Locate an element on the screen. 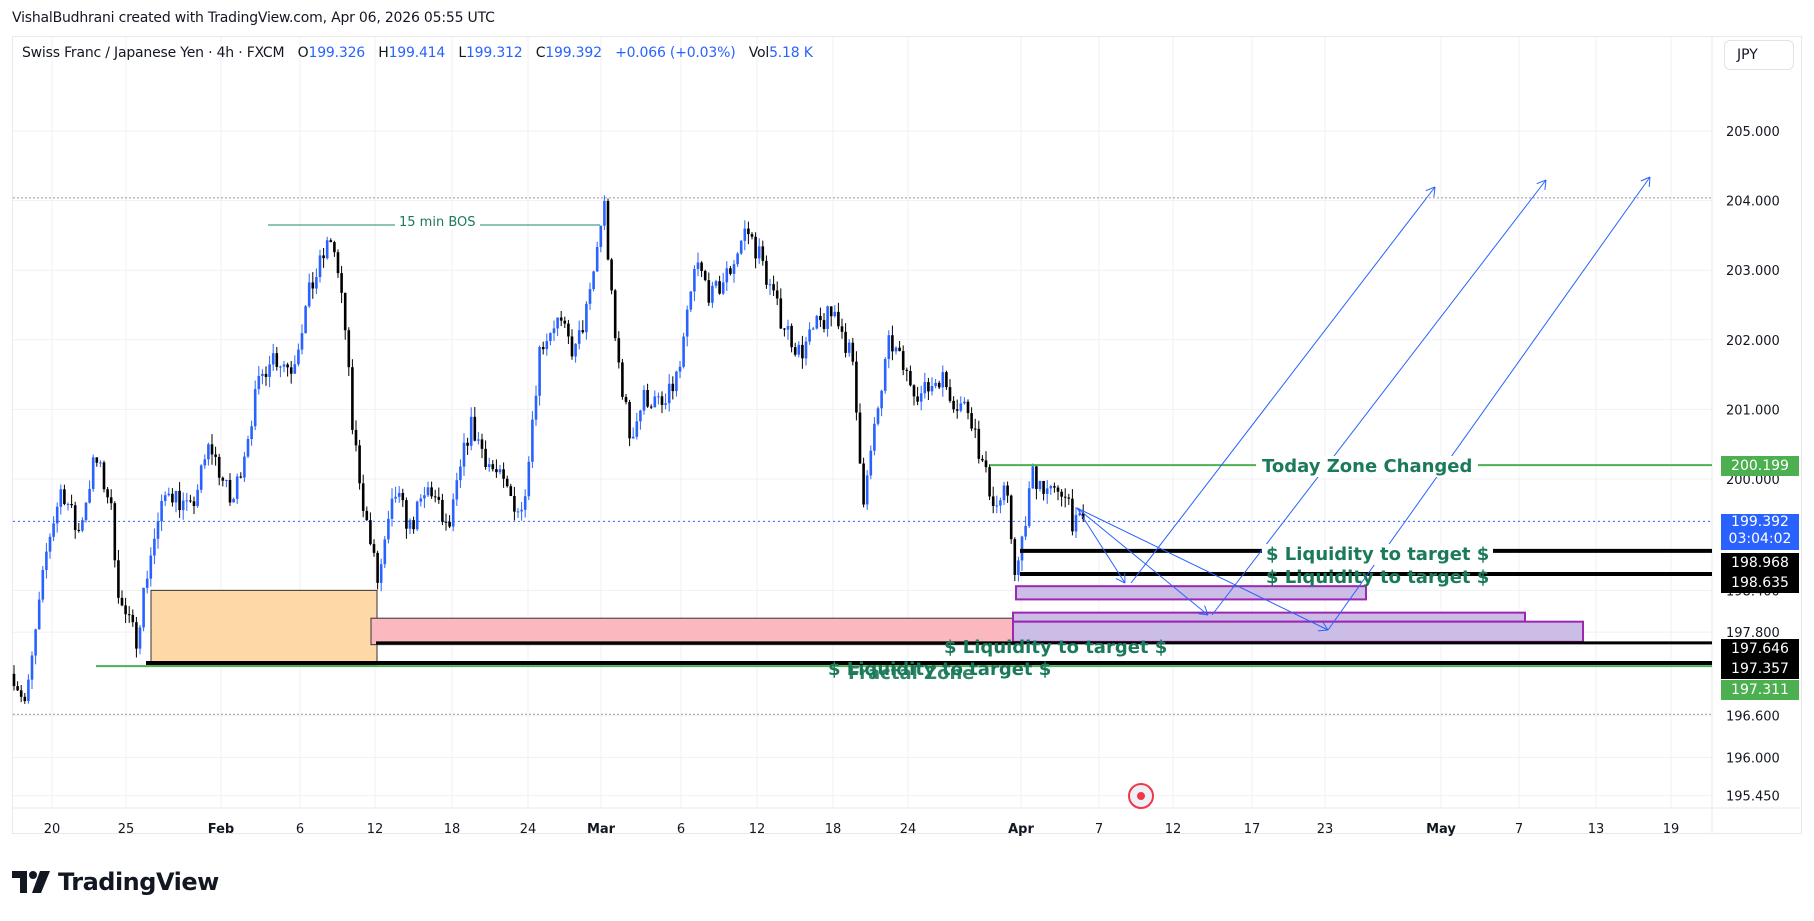  time-tick: 17 is located at coordinates (1252, 829).